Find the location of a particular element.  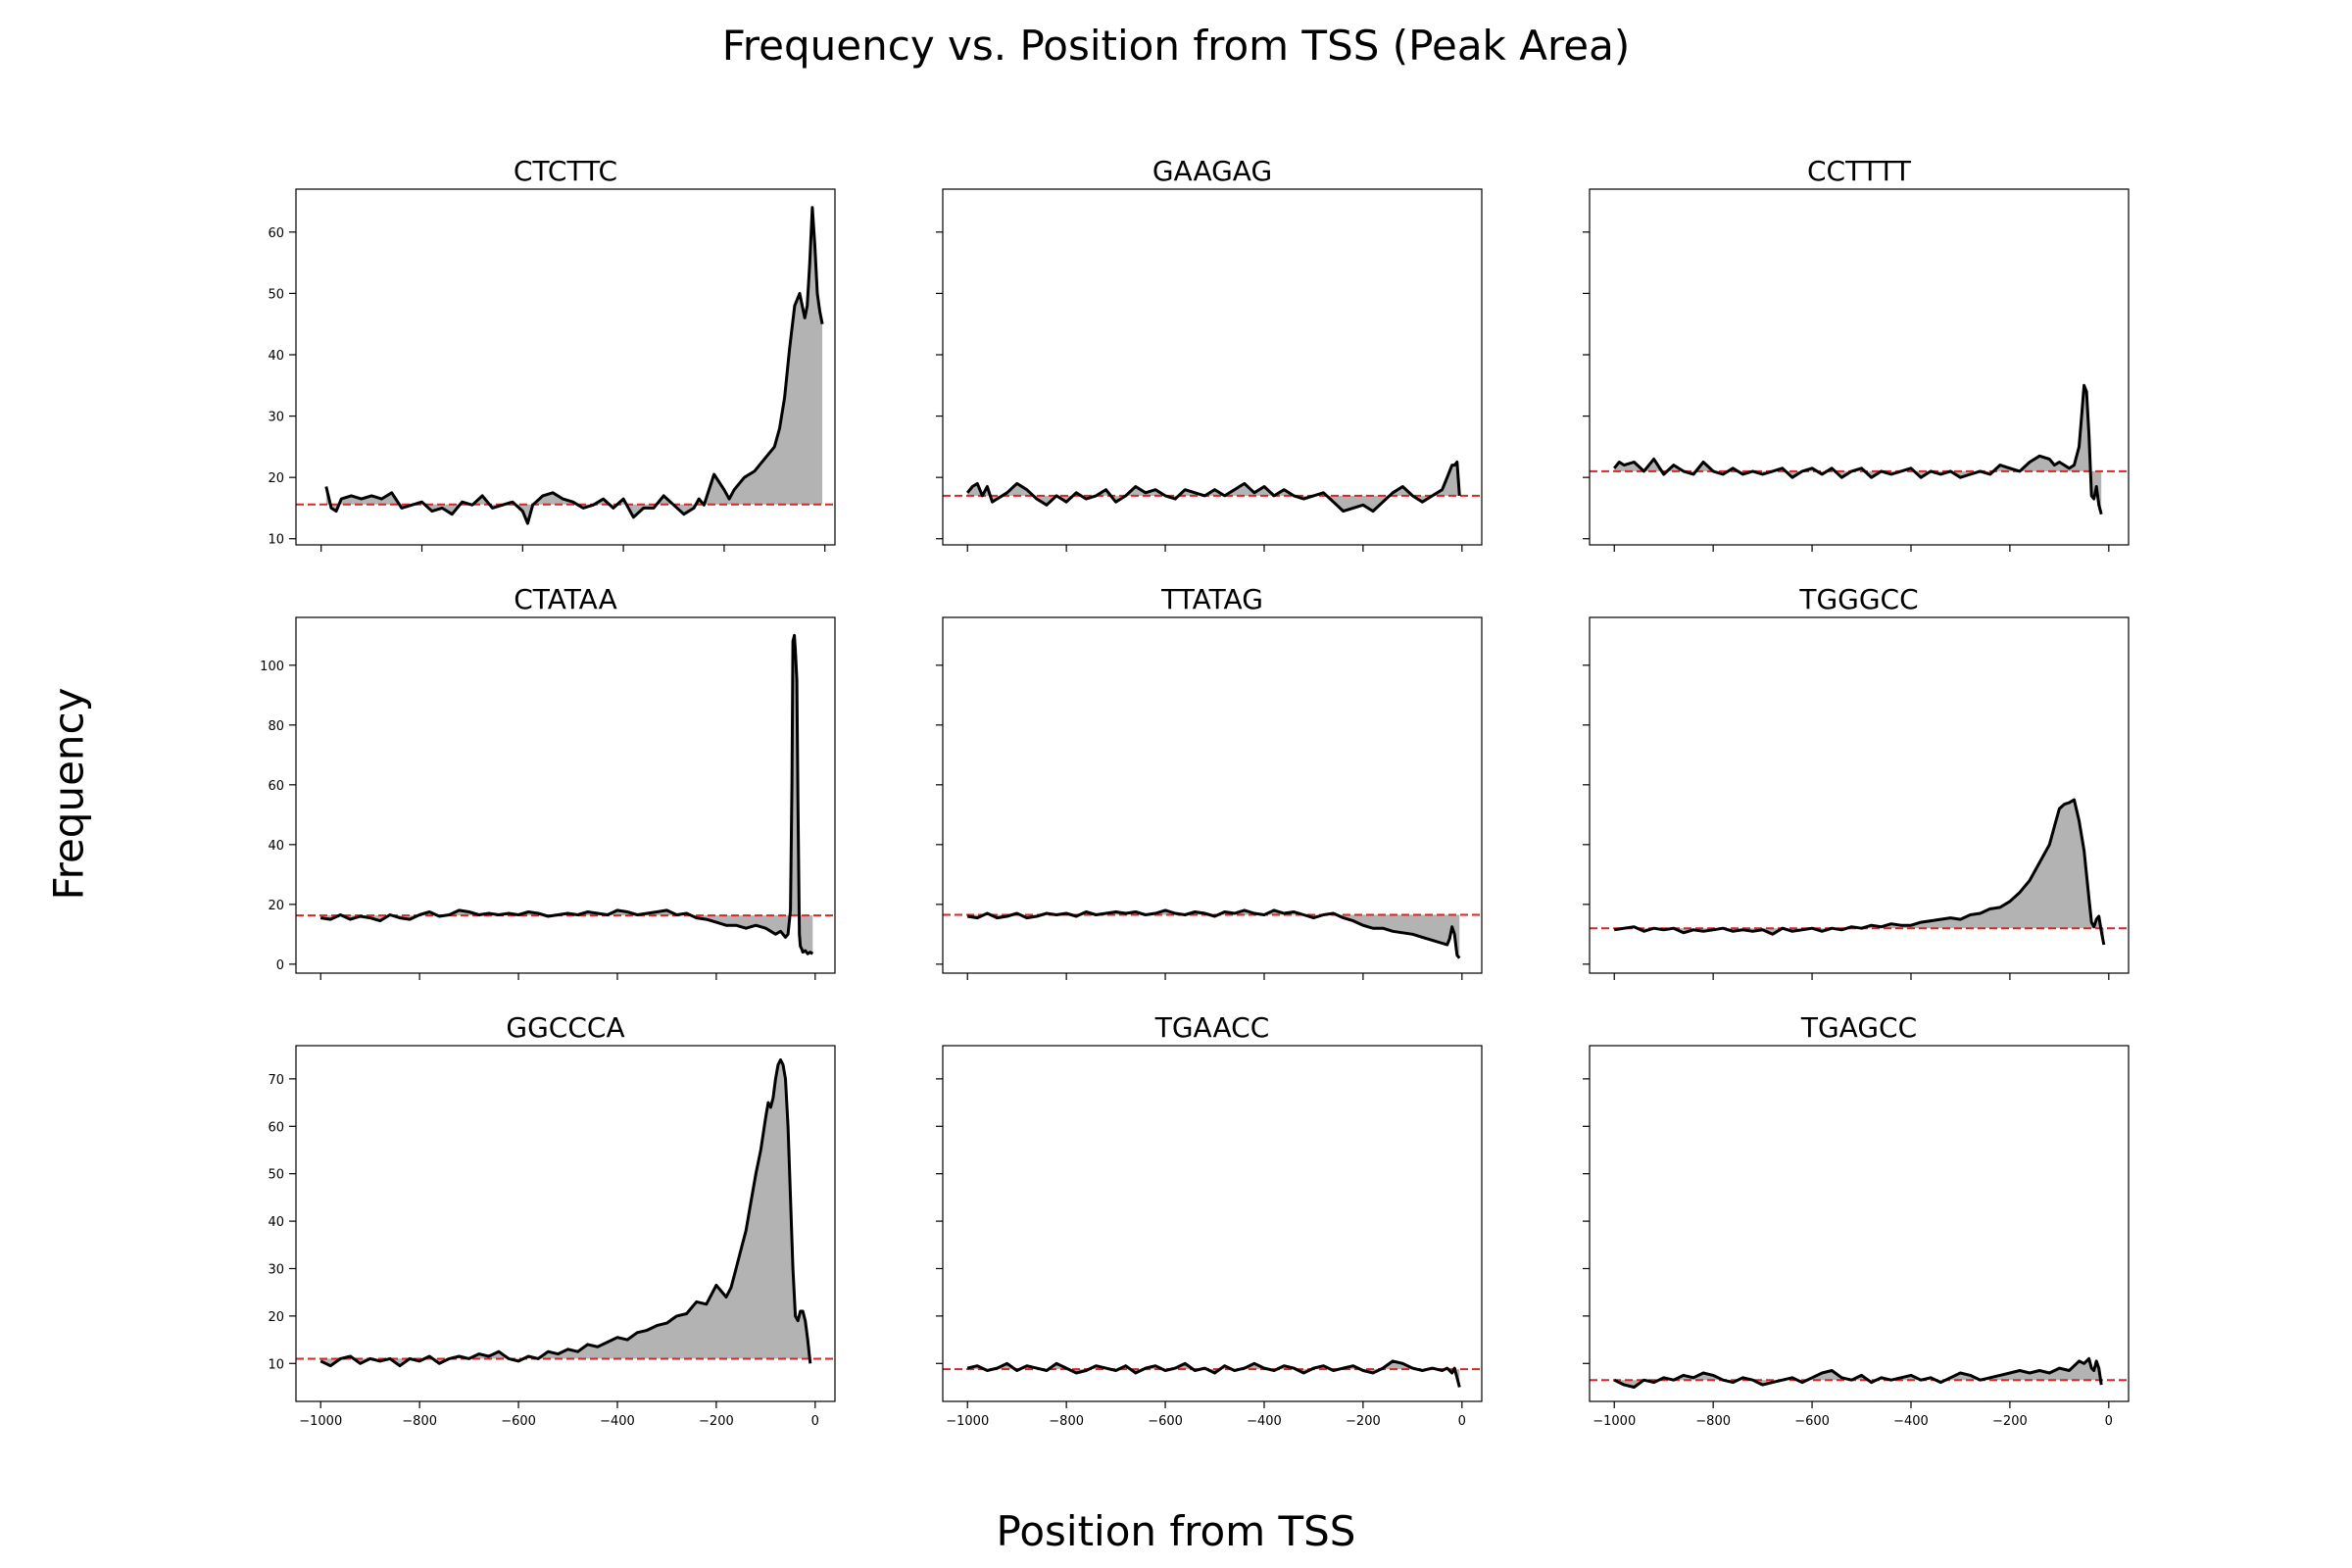

subplot-title: GGCCCA is located at coordinates (565, 1027).